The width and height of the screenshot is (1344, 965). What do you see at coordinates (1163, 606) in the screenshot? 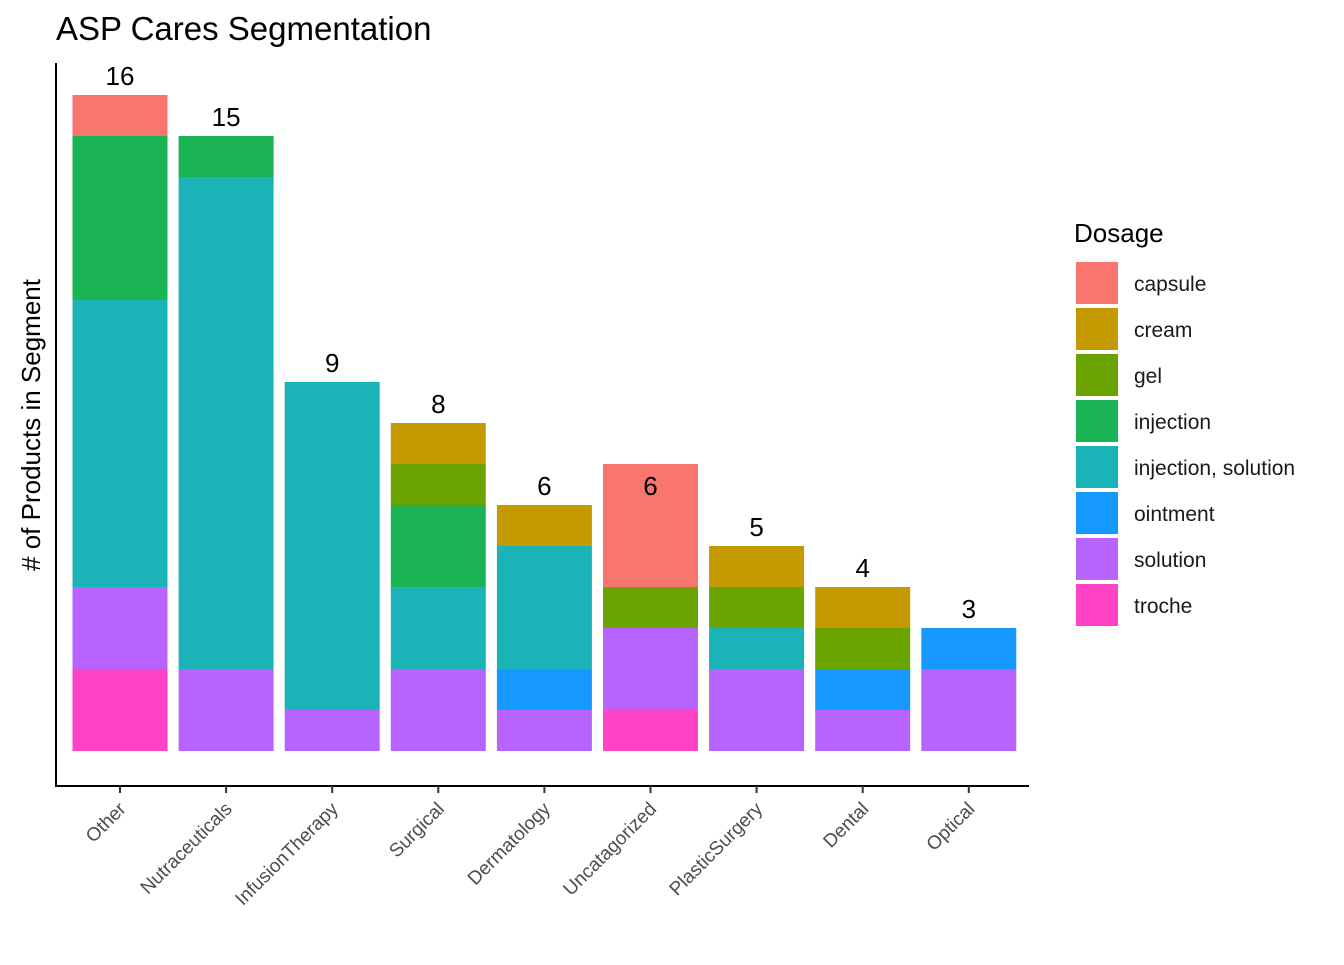
I see `legend-label-troche: troche` at bounding box center [1163, 606].